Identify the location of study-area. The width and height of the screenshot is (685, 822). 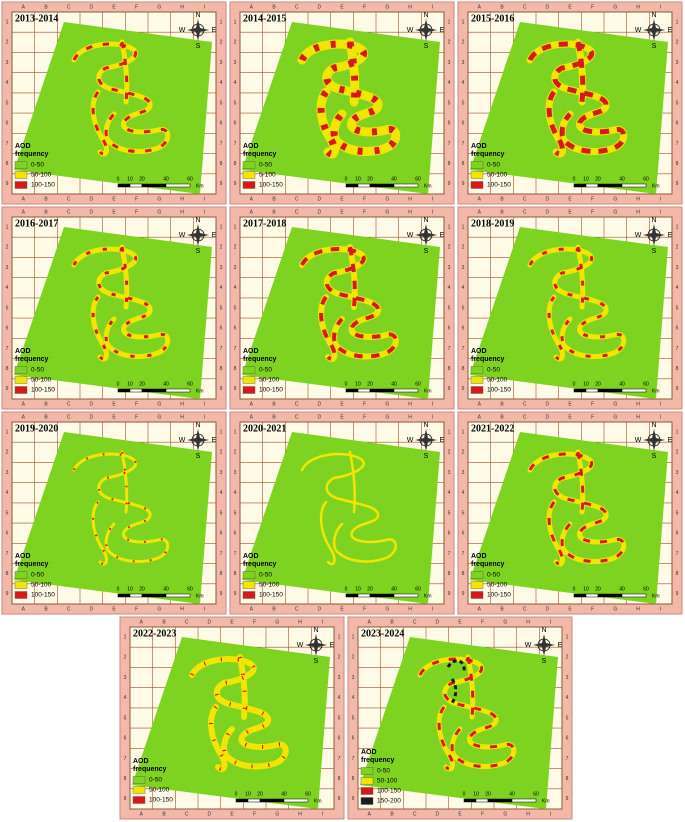
(569, 108).